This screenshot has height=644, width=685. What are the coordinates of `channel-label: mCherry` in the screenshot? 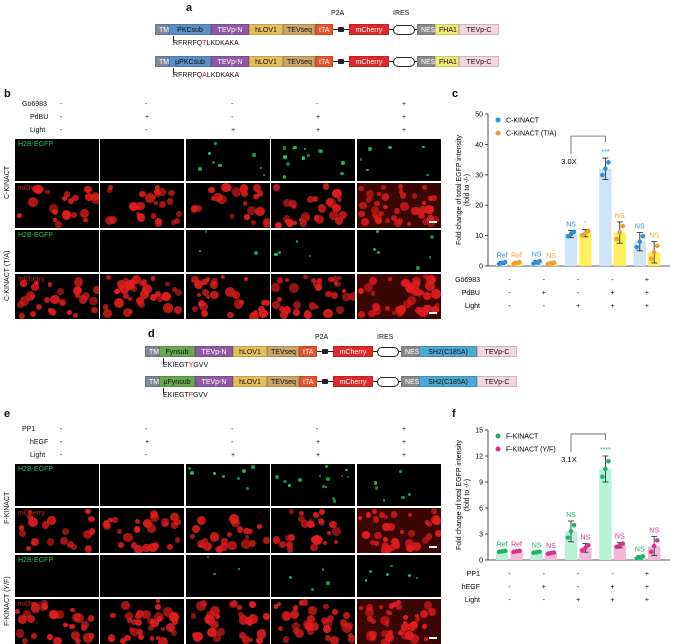 It's located at (31, 604).